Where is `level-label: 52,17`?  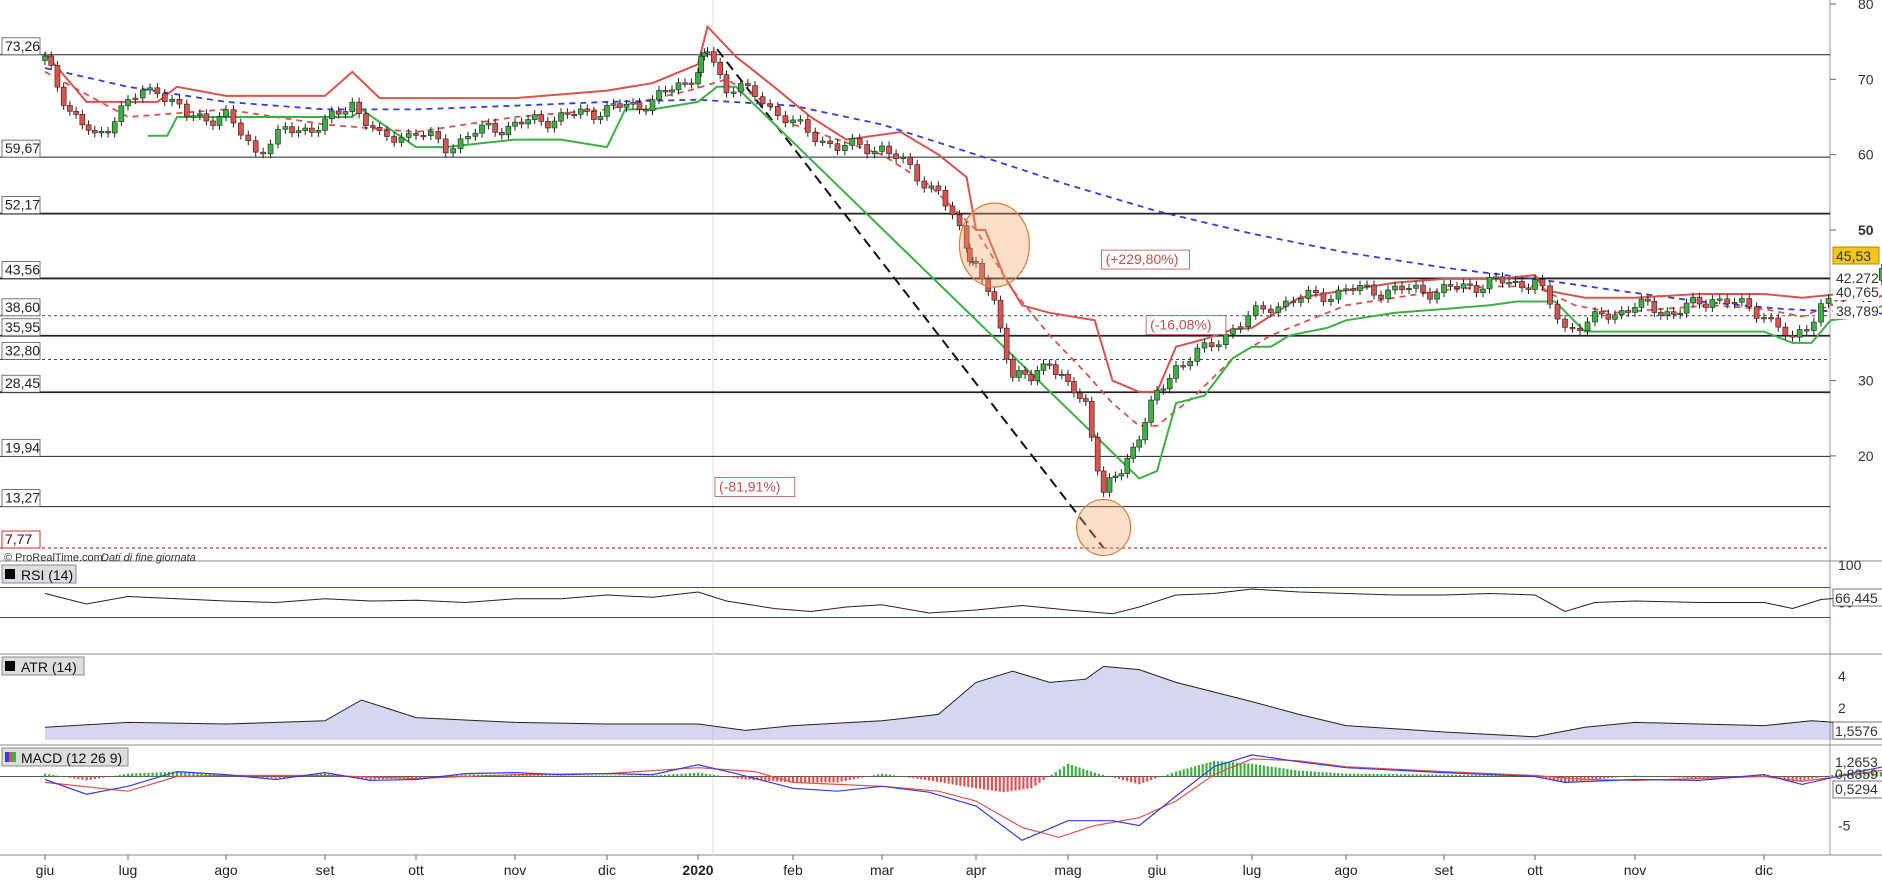
level-label: 52,17 is located at coordinates (22, 205).